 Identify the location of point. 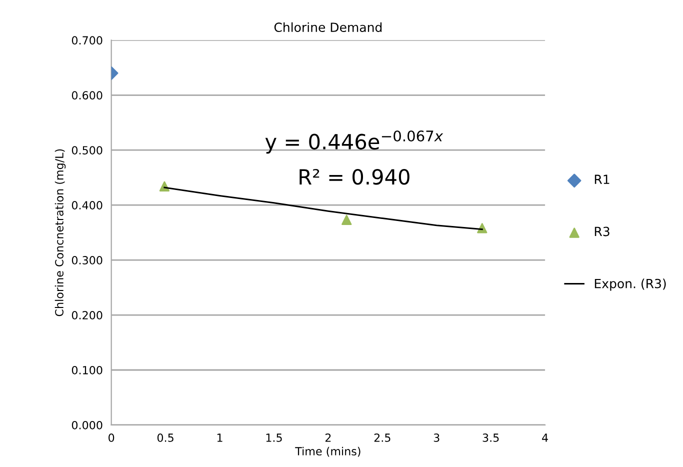
(347, 220).